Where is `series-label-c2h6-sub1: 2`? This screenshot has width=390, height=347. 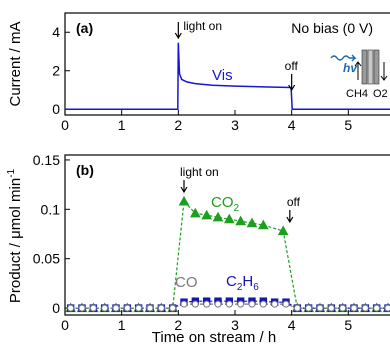
series-label-c2h6-sub1: 2 is located at coordinates (240, 287).